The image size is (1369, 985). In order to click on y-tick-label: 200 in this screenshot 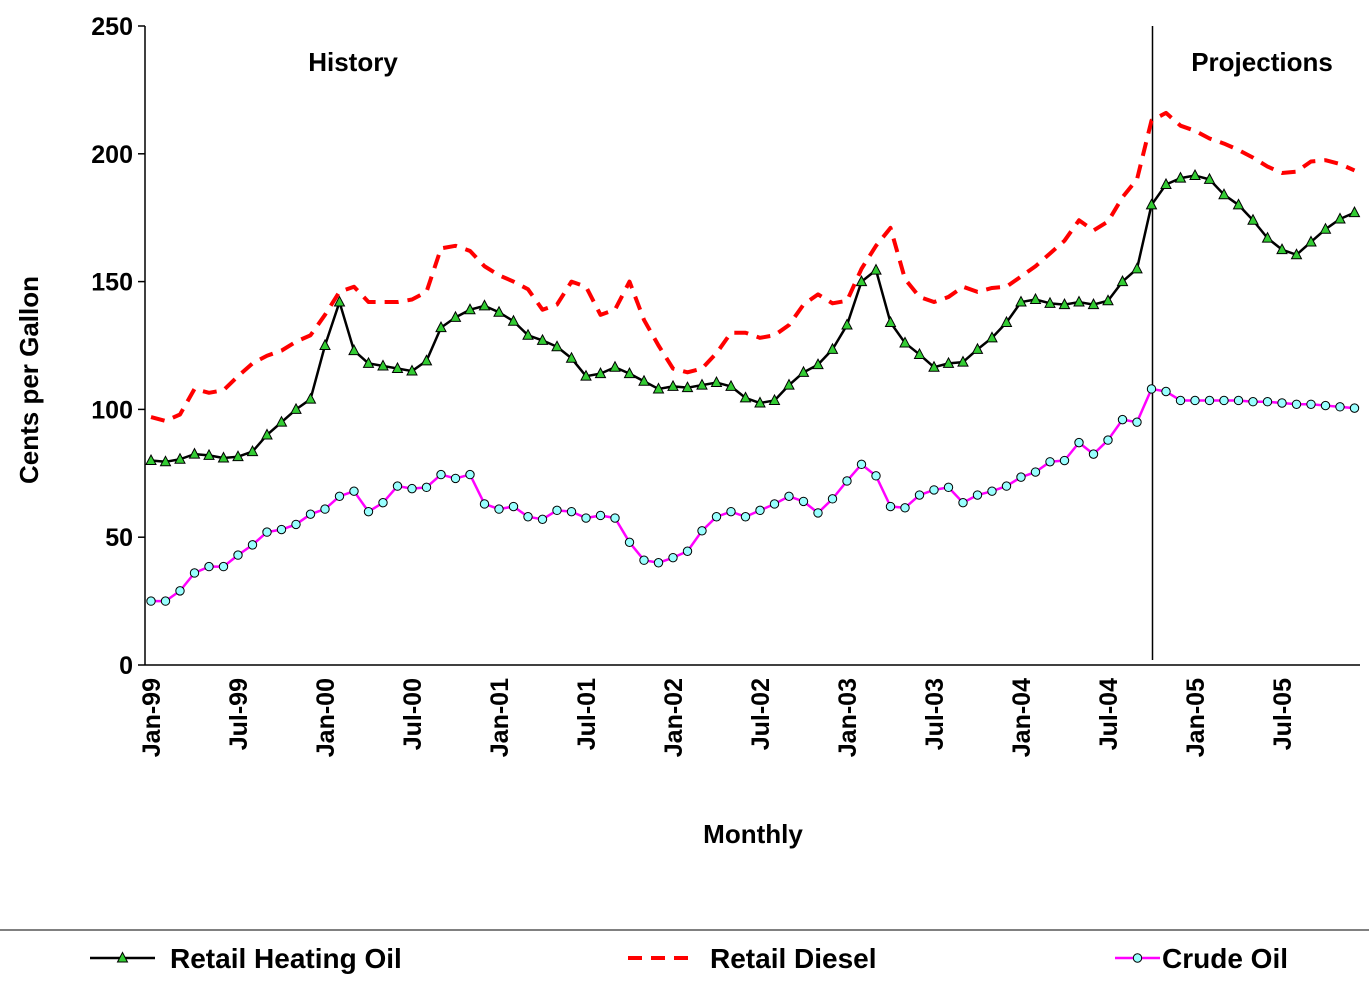, I will do `click(112, 155)`.